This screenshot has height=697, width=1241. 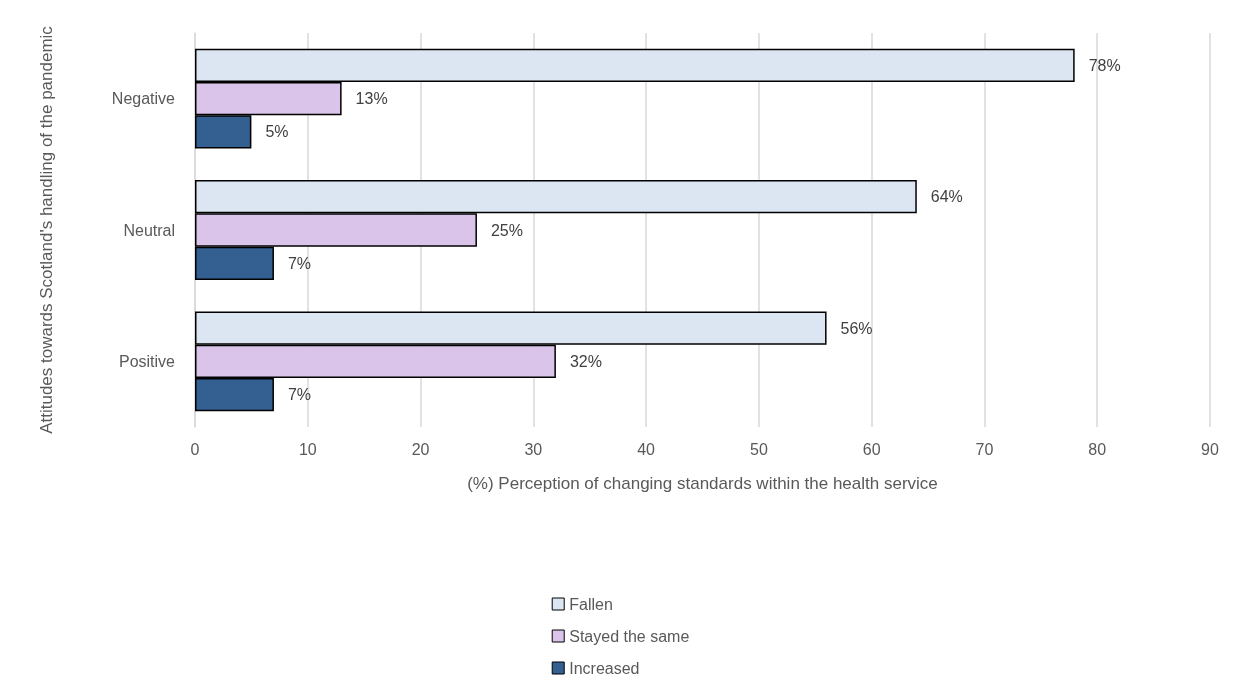 I want to click on data-label: 78%, so click(x=1104, y=65).